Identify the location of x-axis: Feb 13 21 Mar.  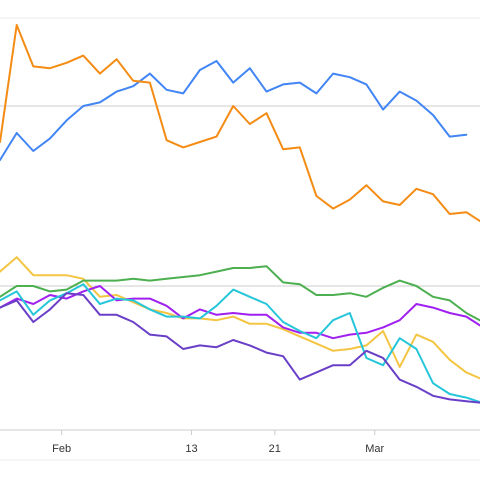
(218, 442).